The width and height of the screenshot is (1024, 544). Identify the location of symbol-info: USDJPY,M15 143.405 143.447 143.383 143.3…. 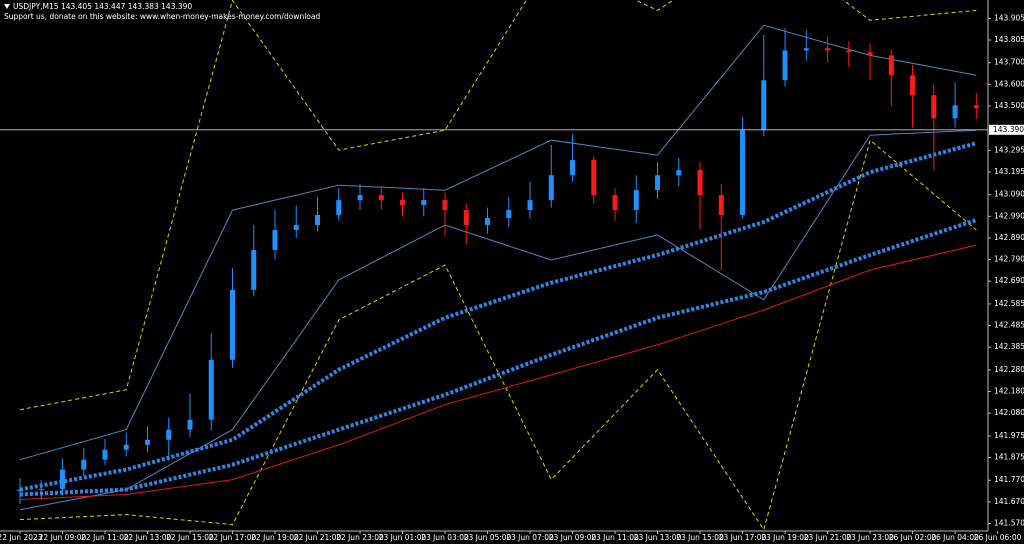
(102, 6).